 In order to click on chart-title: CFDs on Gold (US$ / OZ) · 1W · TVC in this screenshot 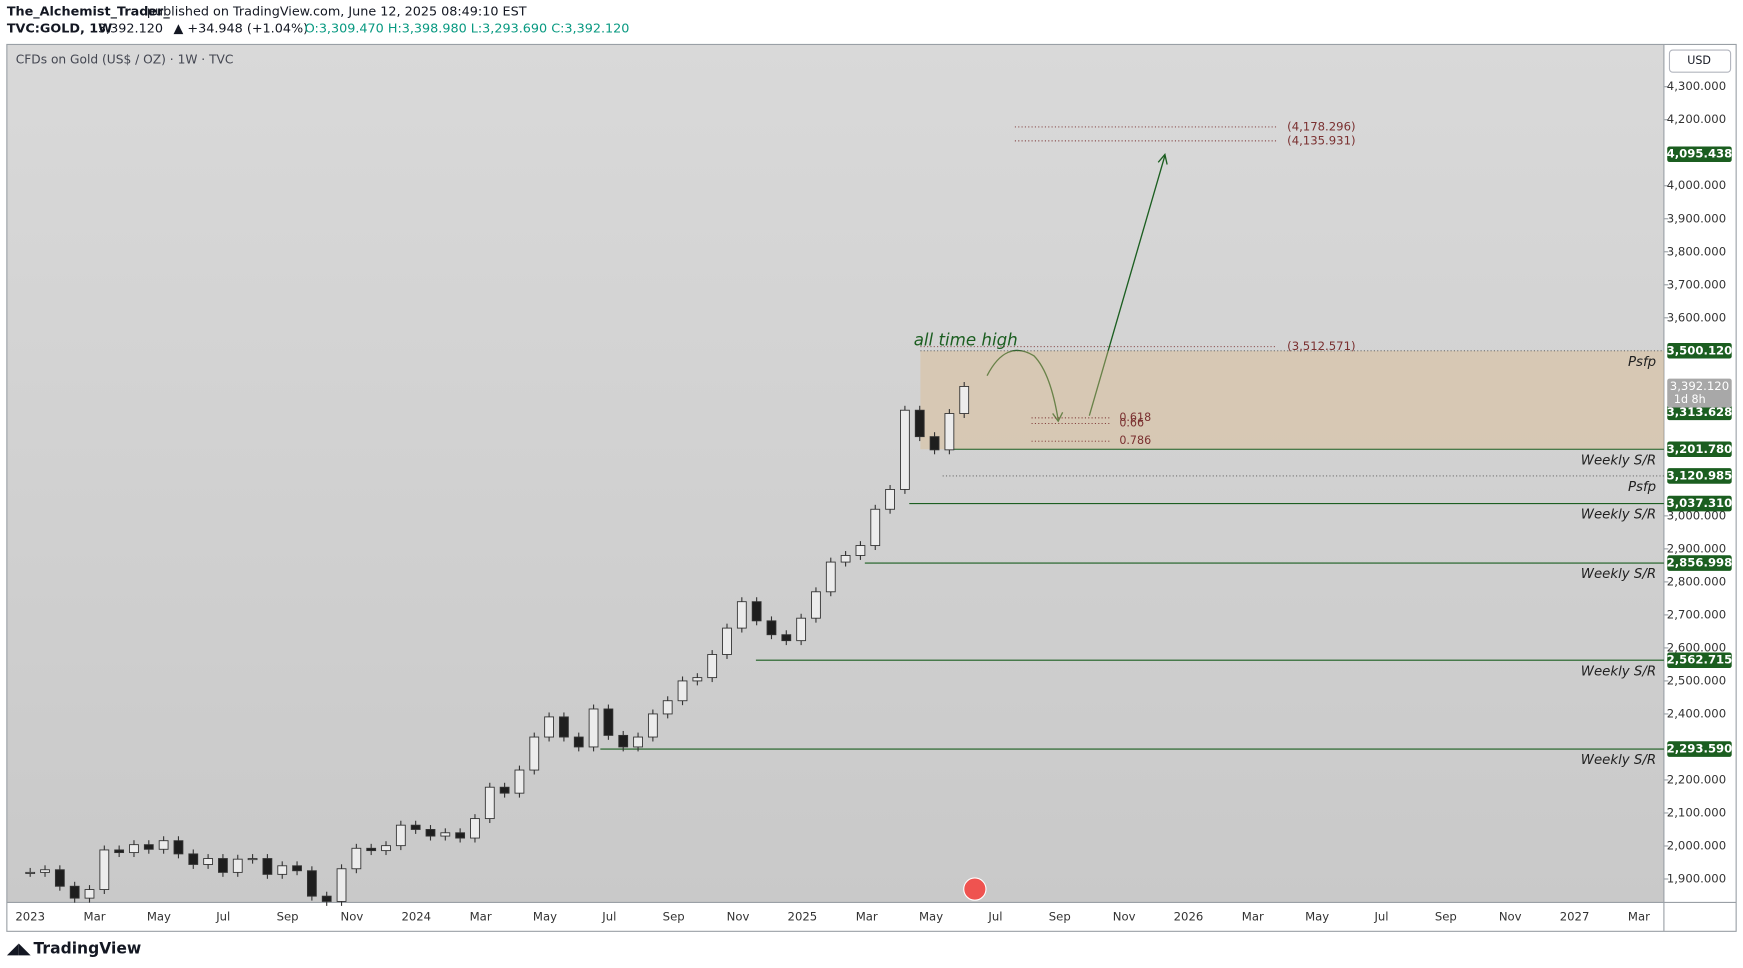, I will do `click(125, 60)`.